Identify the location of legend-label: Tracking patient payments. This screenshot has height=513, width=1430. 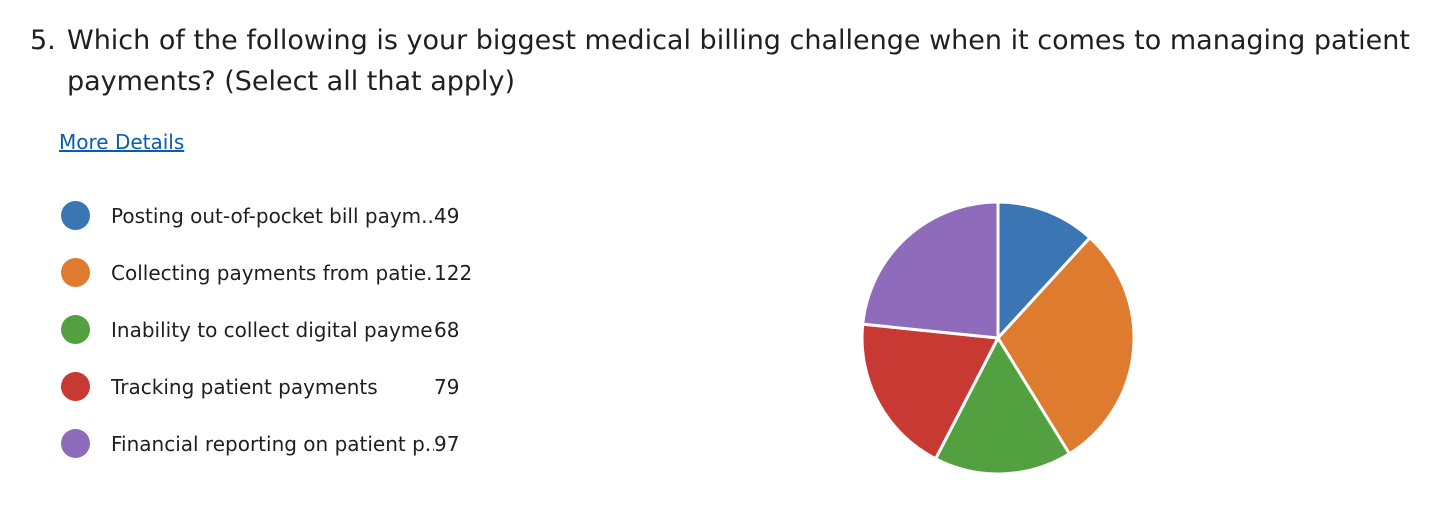
(244, 386).